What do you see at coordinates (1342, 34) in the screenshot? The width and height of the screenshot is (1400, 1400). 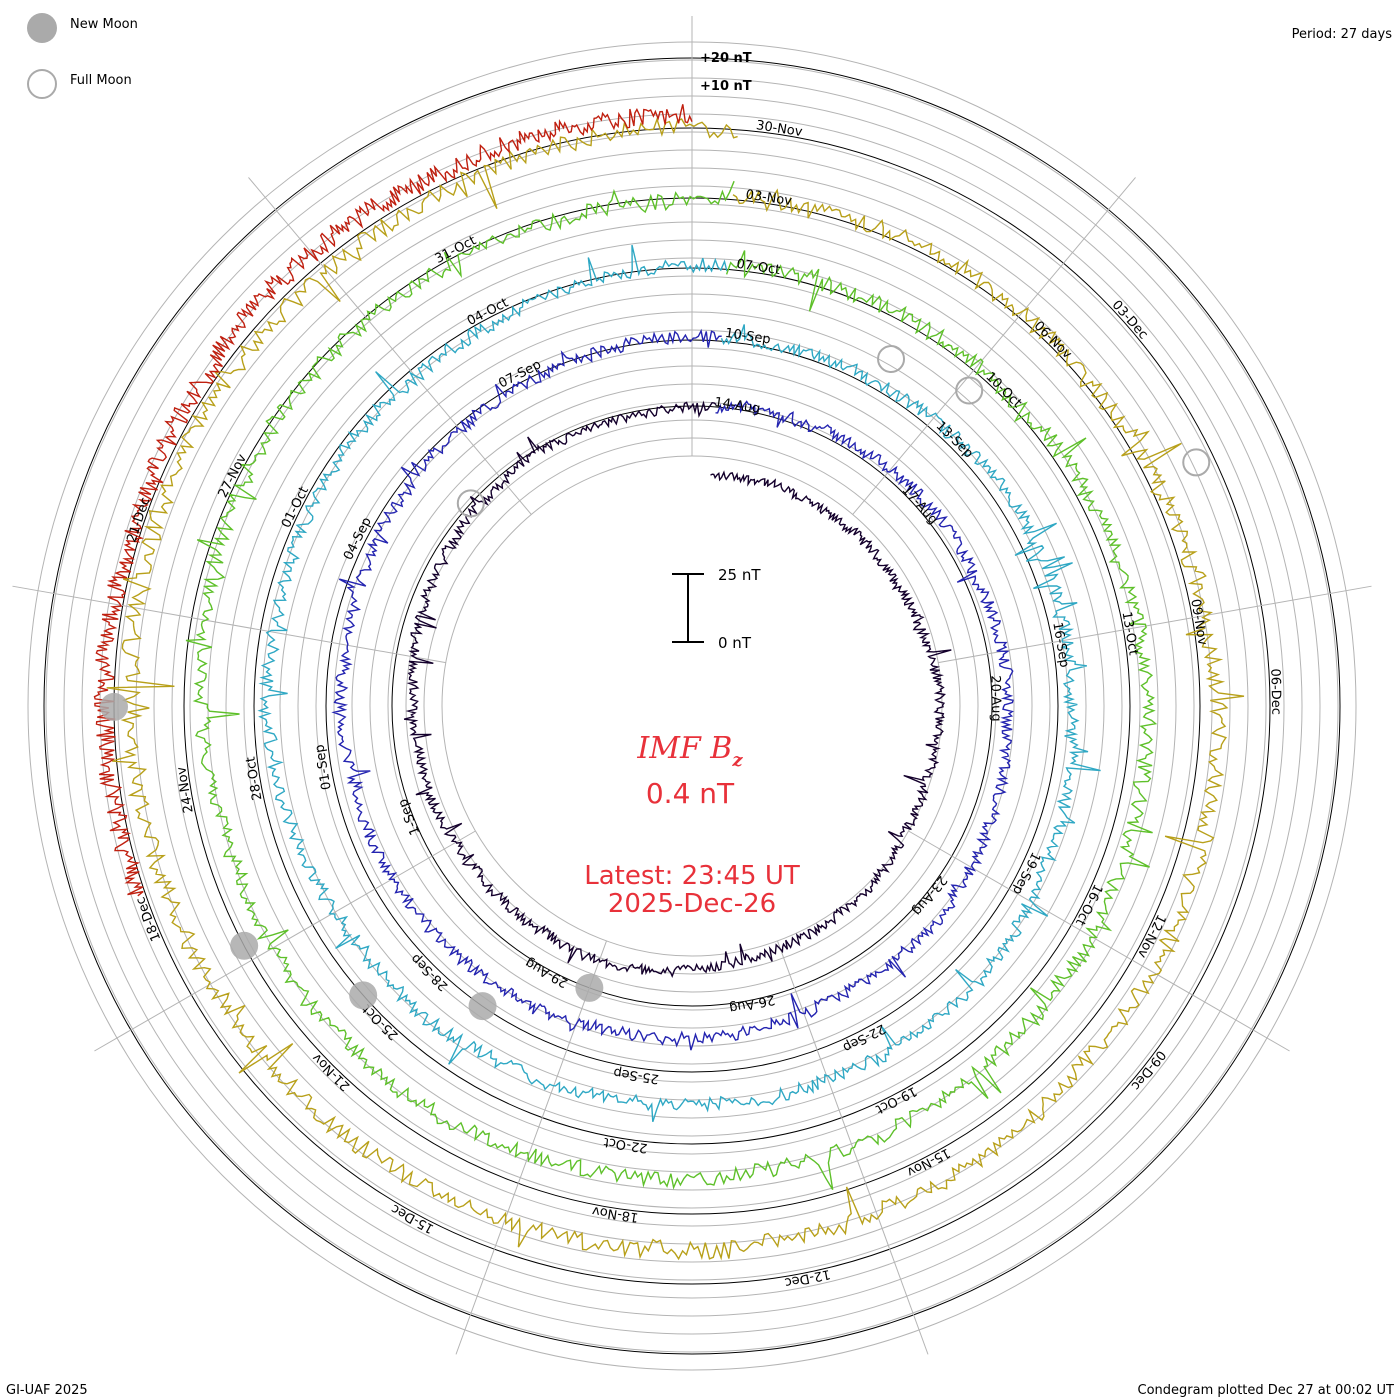 I see `period-label: Period: 27 days` at bounding box center [1342, 34].